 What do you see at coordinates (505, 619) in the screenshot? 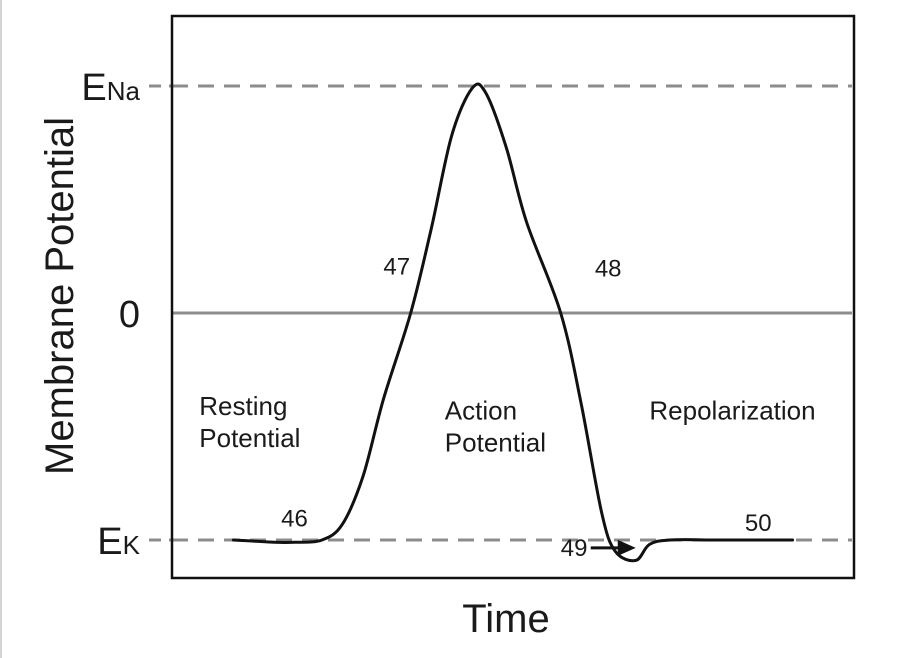
I see `x-axis-label: Time` at bounding box center [505, 619].